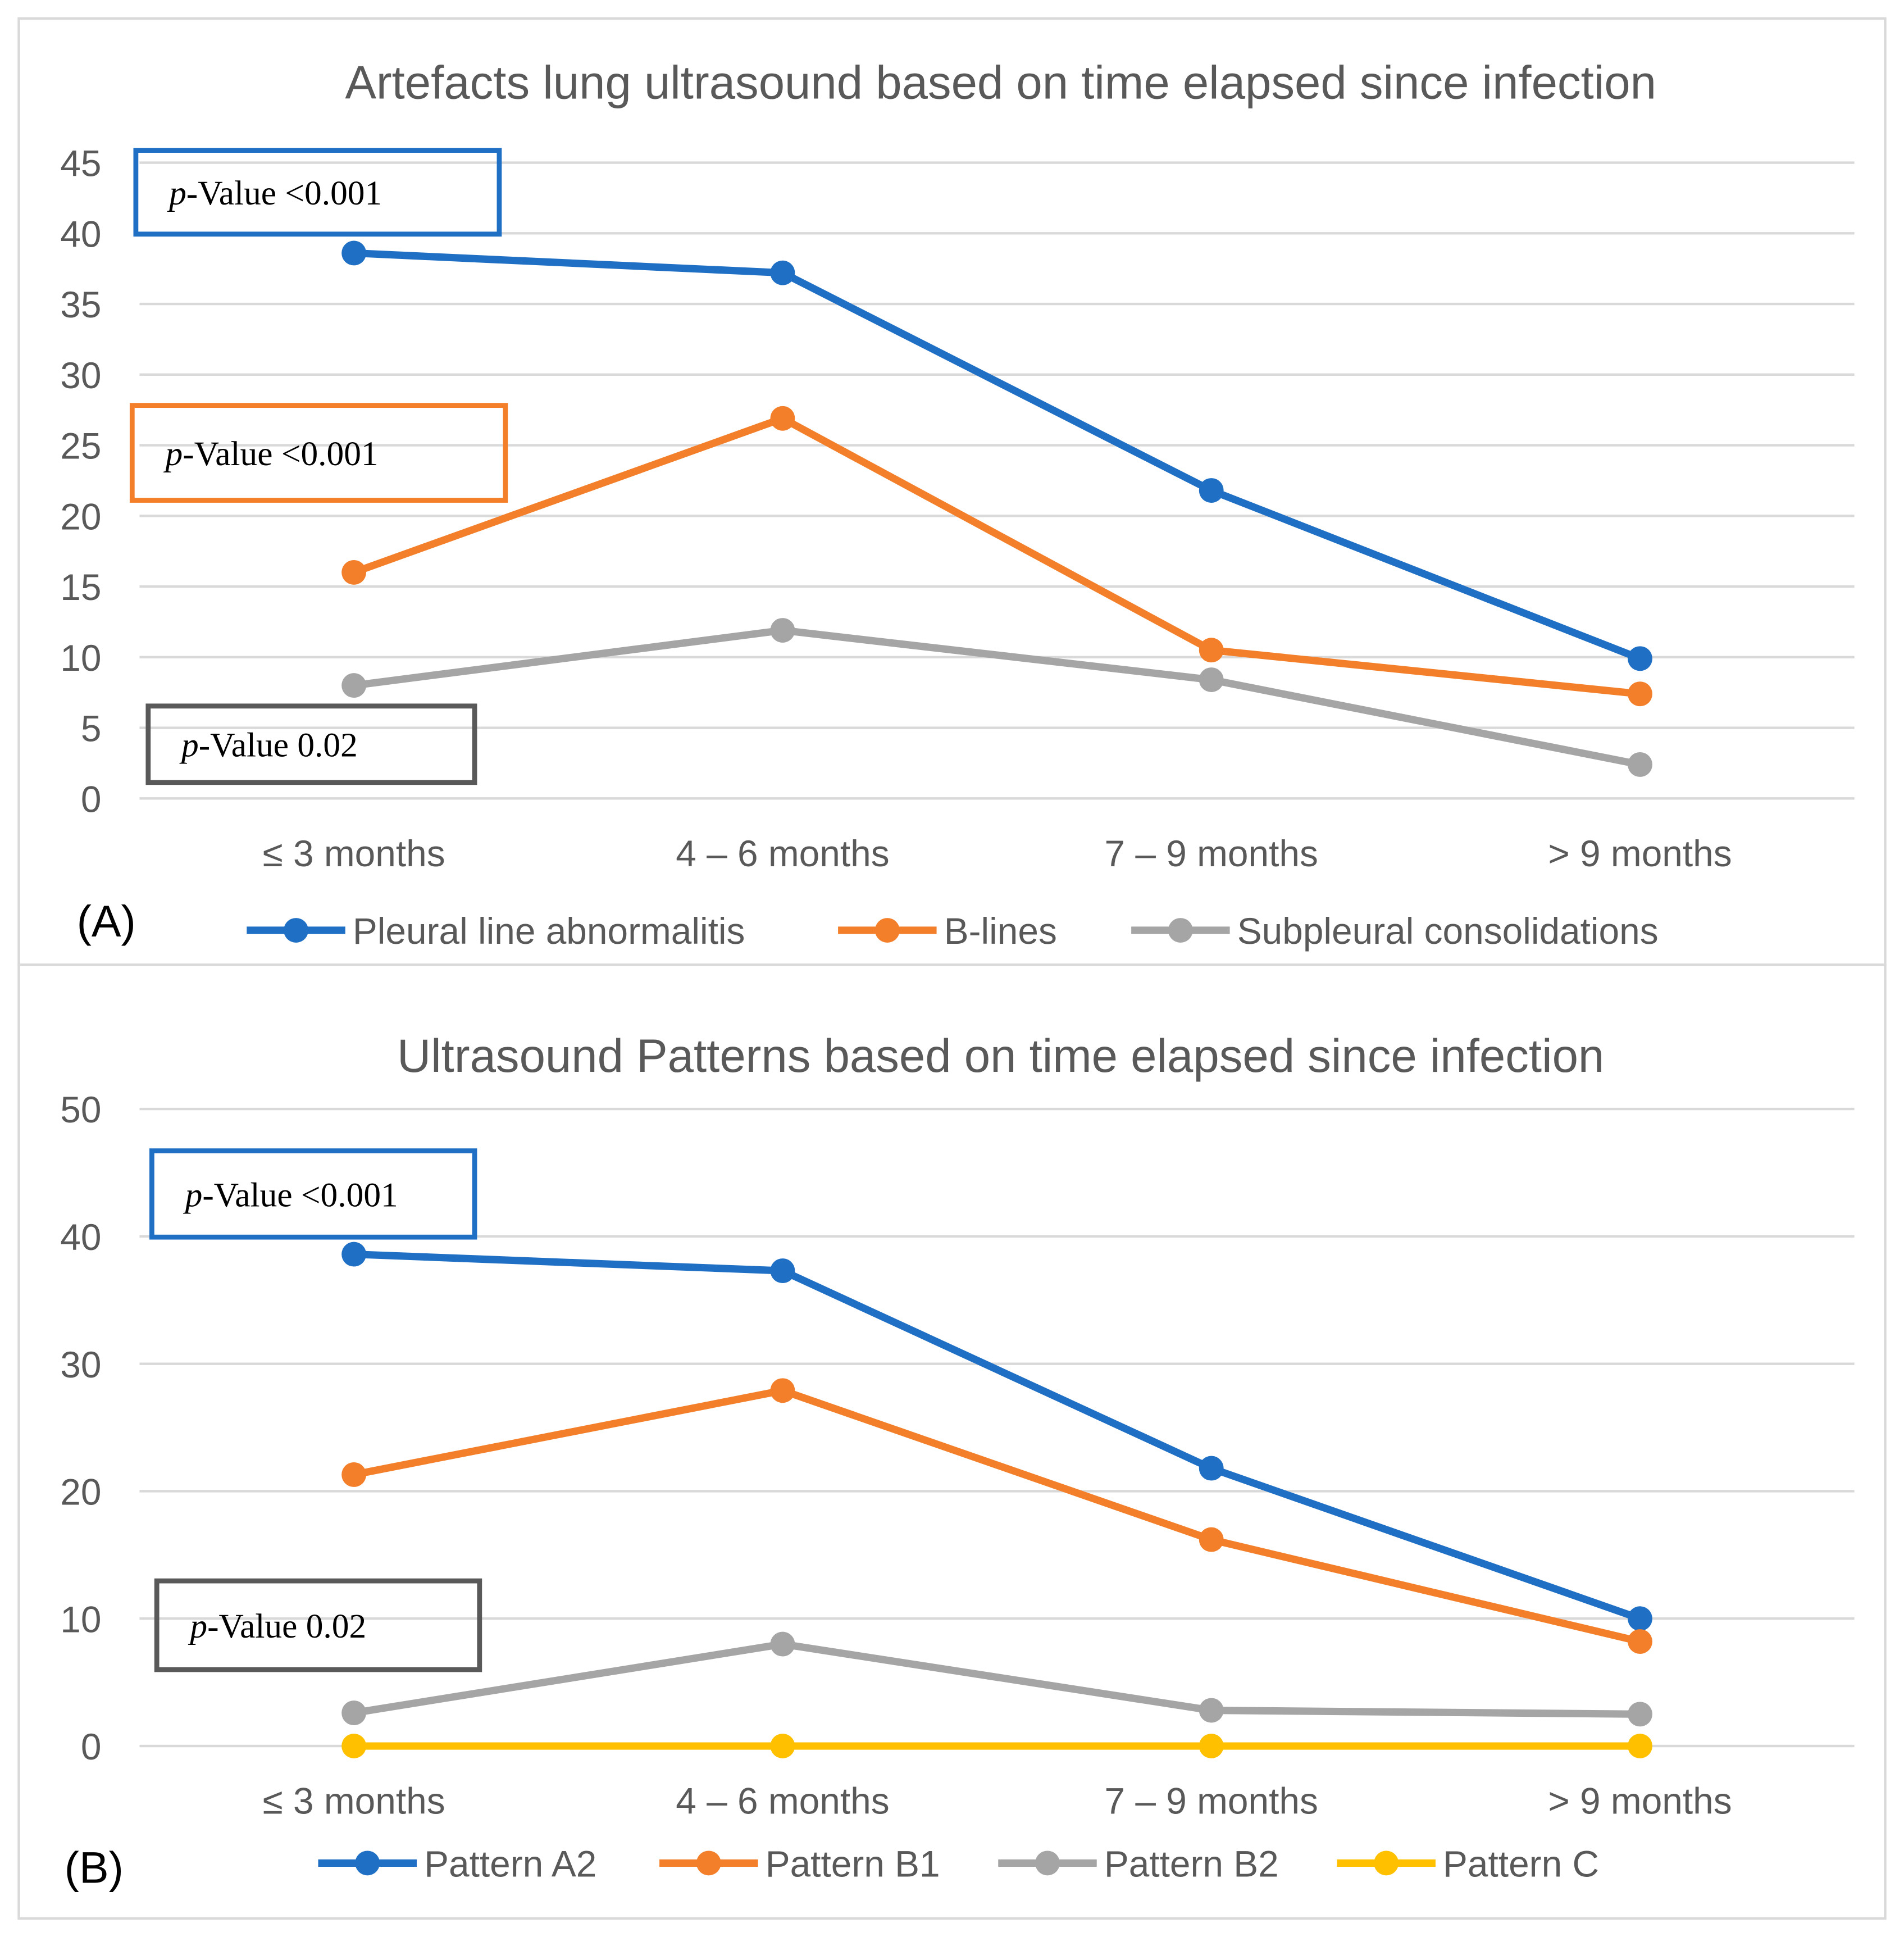 Image resolution: width=1904 pixels, height=1937 pixels. I want to click on y-tick-label: 50, so click(80, 1109).